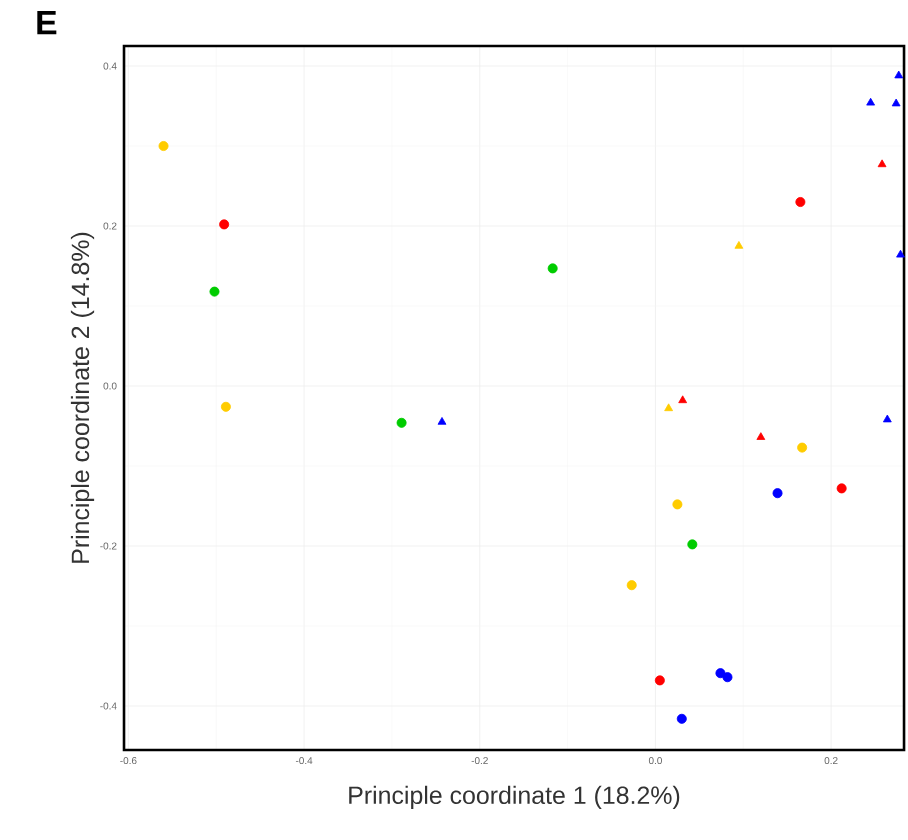 The height and width of the screenshot is (840, 908). Describe the element at coordinates (47, 23) in the screenshot. I see `chart-title: E` at that location.